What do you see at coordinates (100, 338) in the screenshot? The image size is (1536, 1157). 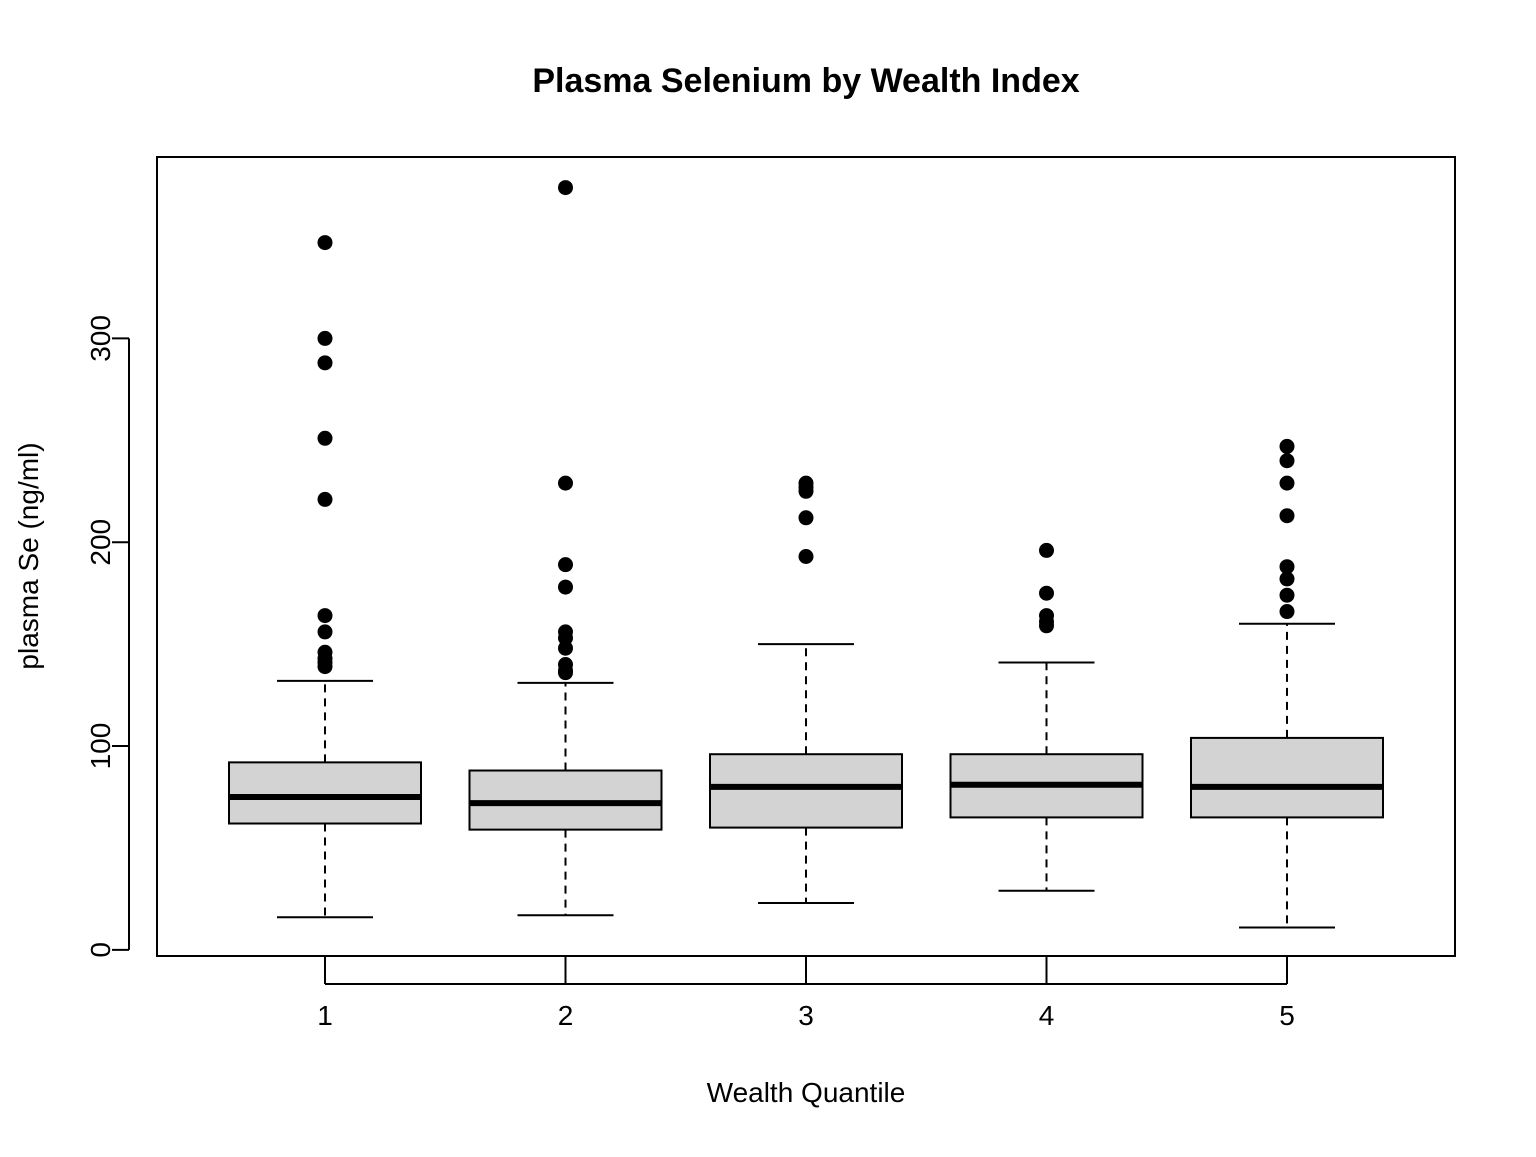 I see `y-tick-label: 300` at bounding box center [100, 338].